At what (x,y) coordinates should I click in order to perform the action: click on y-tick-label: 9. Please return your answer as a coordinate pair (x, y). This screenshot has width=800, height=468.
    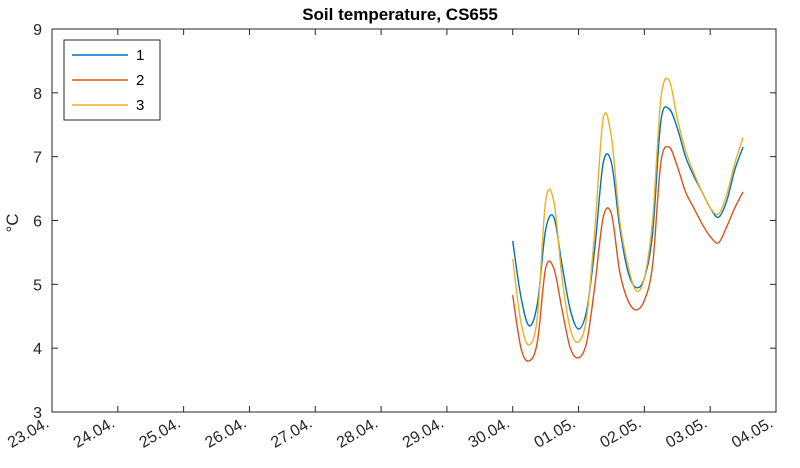
    Looking at the image, I should click on (37, 30).